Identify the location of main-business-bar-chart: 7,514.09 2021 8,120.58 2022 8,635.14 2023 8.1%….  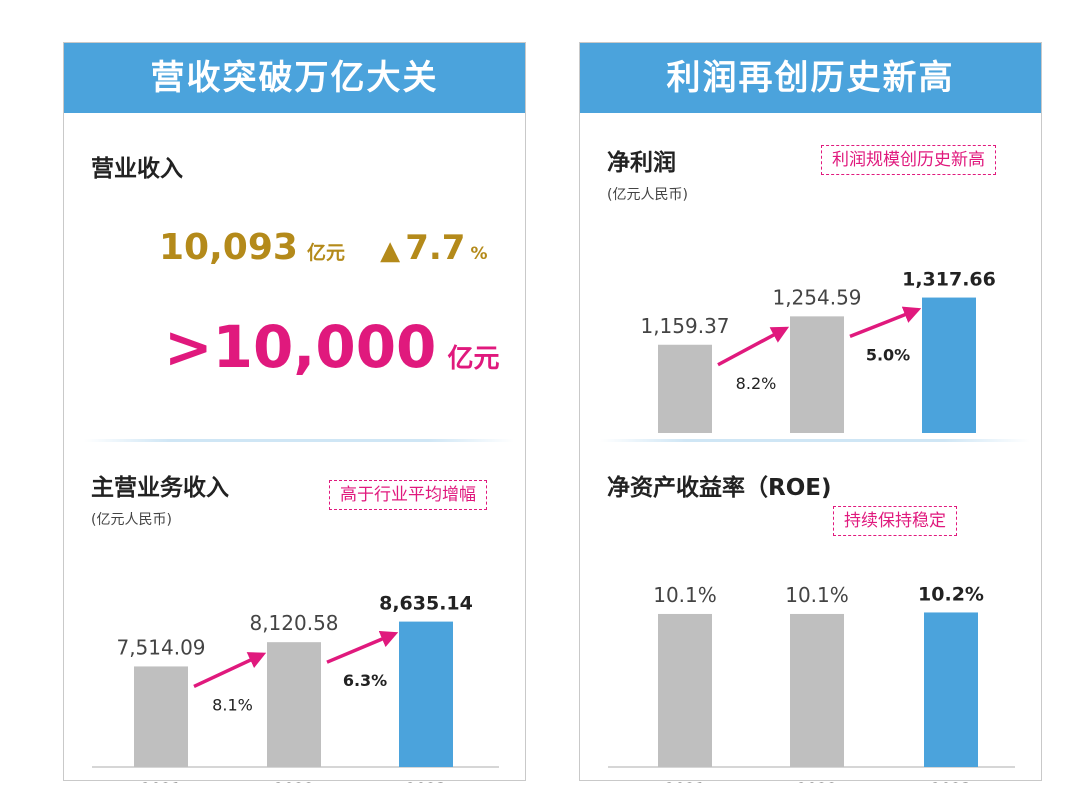
(295, 688).